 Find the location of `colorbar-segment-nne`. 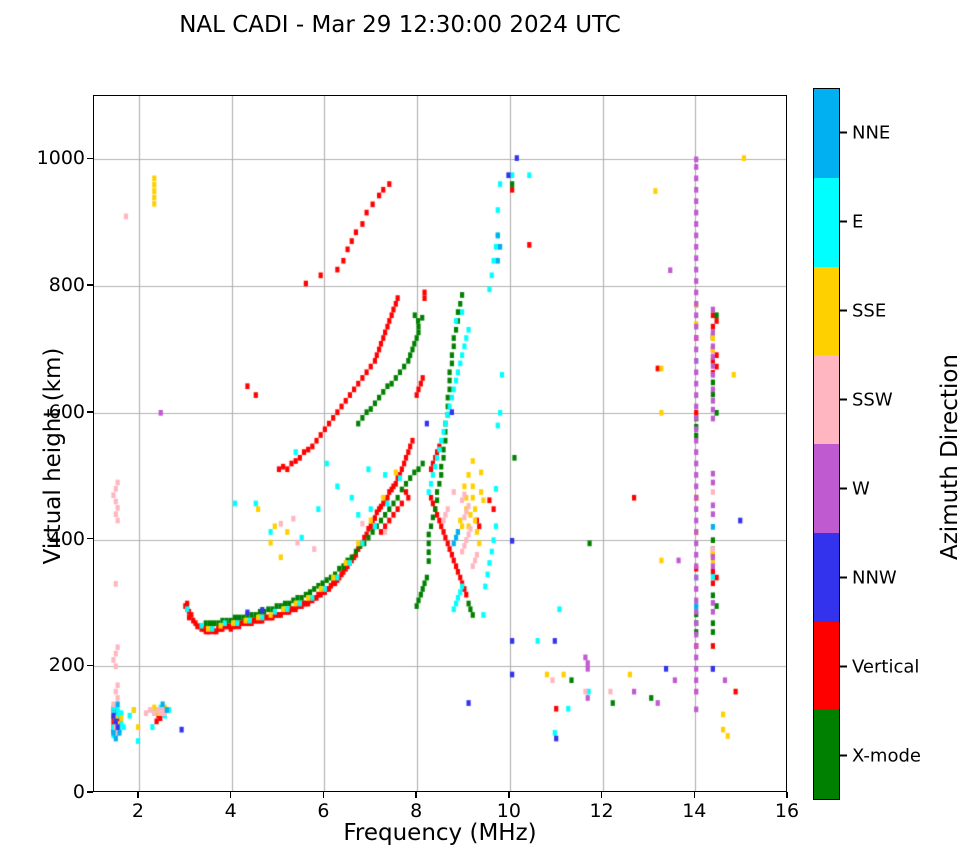

colorbar-segment-nne is located at coordinates (826, 133).